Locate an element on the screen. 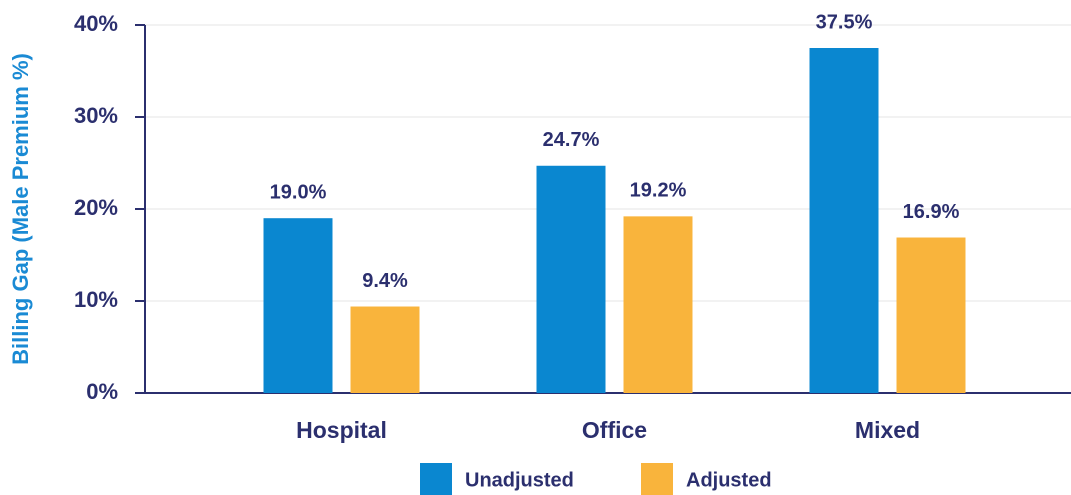  legend-label: Unadjusted is located at coordinates (519, 480).